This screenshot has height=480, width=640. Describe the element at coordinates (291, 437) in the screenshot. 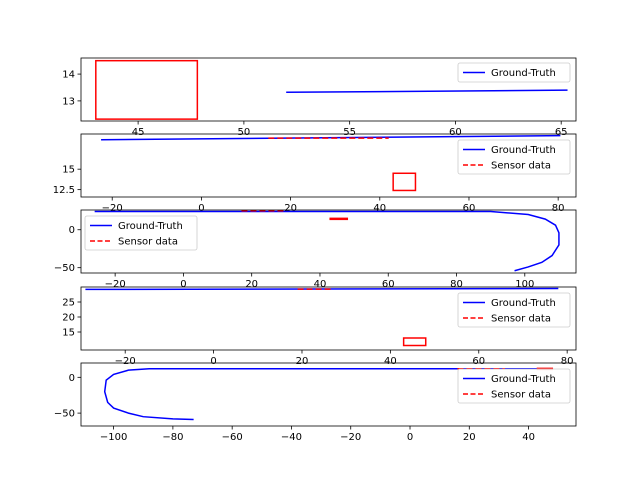

I see `x-tick-label: −40` at that location.